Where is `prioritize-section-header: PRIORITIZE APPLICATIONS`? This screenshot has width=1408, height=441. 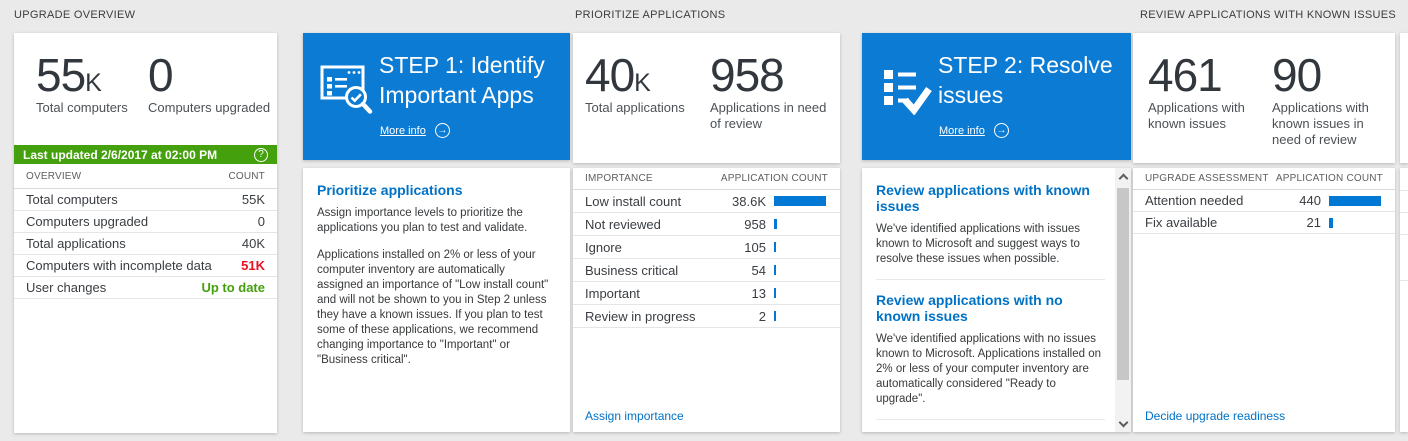 prioritize-section-header: PRIORITIZE APPLICATIONS is located at coordinates (650, 15).